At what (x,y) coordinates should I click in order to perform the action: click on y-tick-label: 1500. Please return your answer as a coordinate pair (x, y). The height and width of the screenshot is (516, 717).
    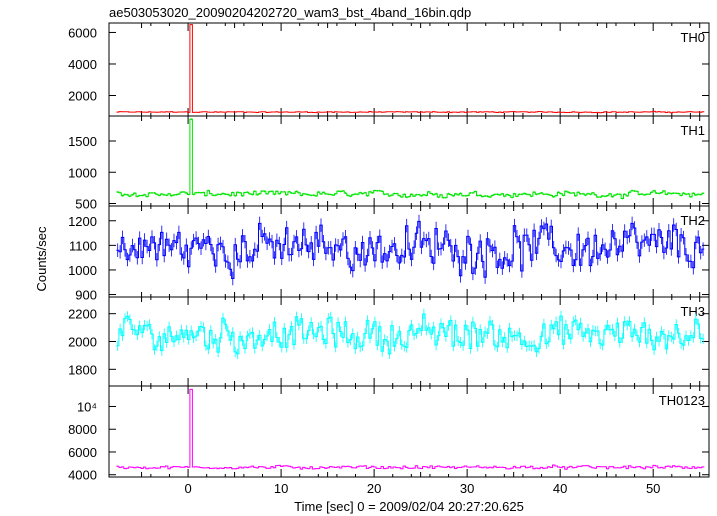
    Looking at the image, I should click on (82, 141).